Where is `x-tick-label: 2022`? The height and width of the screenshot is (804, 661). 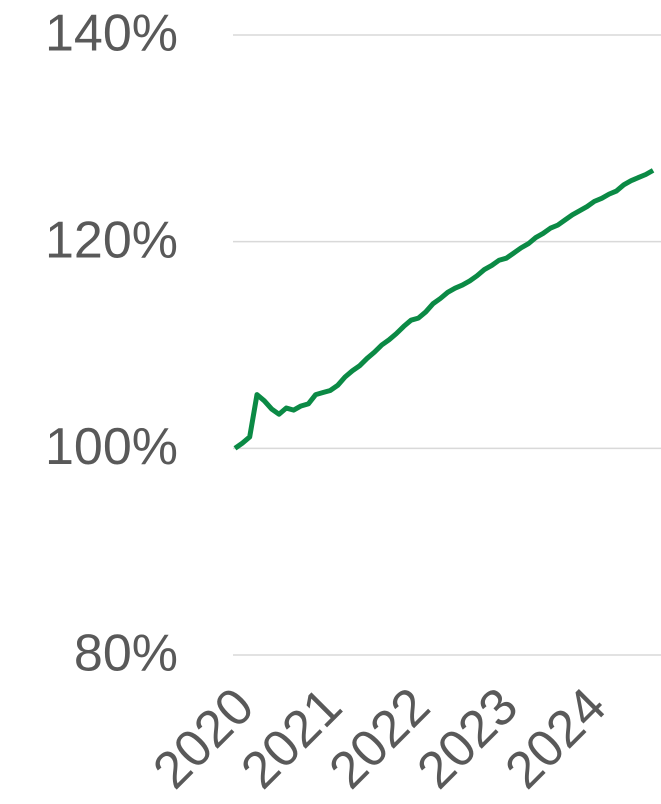
x-tick-label: 2022 is located at coordinates (379, 738).